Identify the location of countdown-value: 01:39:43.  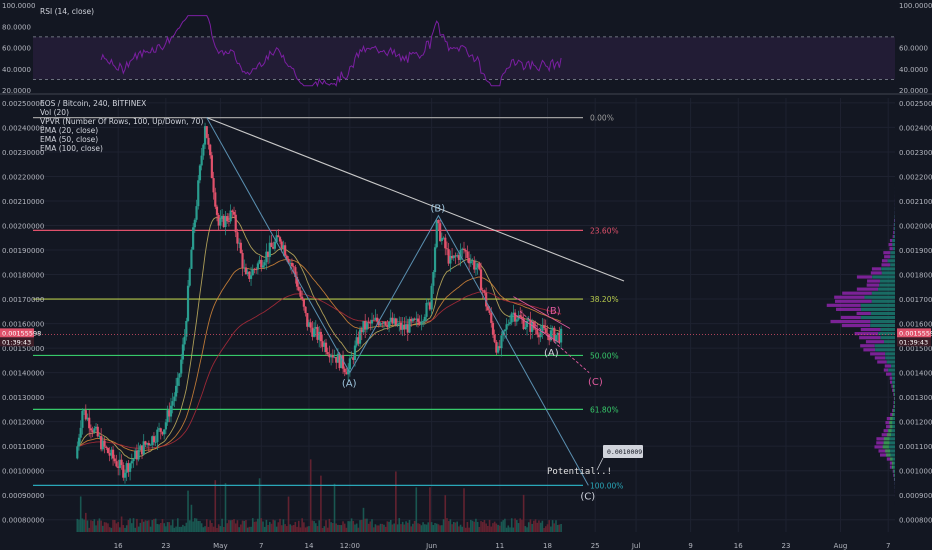
(16, 342).